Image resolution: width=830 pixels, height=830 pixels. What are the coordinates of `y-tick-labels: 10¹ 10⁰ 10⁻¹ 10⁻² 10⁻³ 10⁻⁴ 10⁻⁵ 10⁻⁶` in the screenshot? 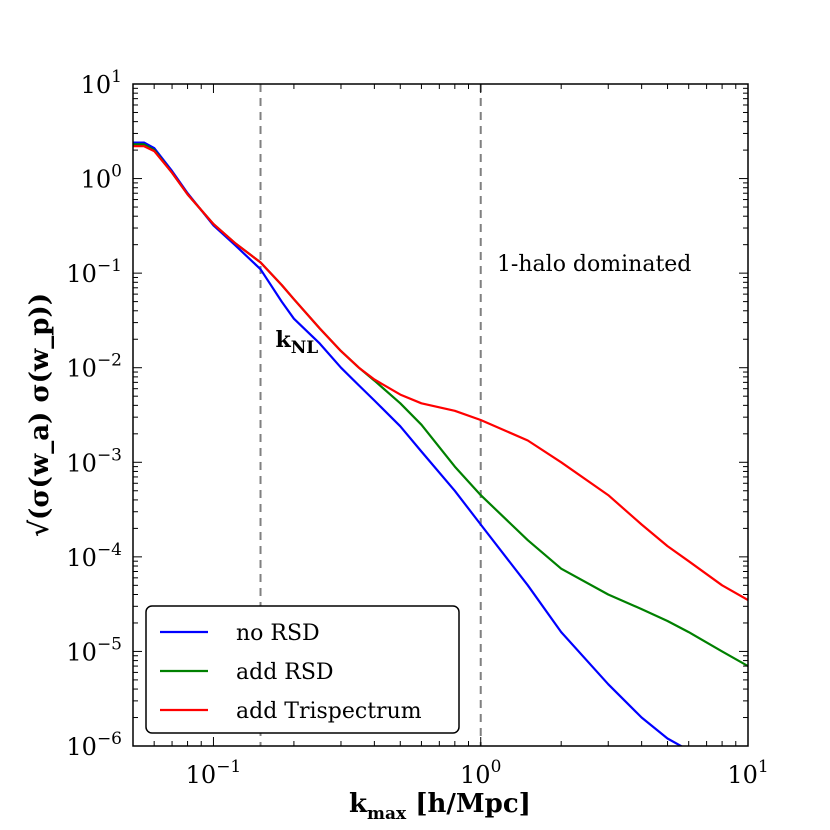 It's located at (94, 414).